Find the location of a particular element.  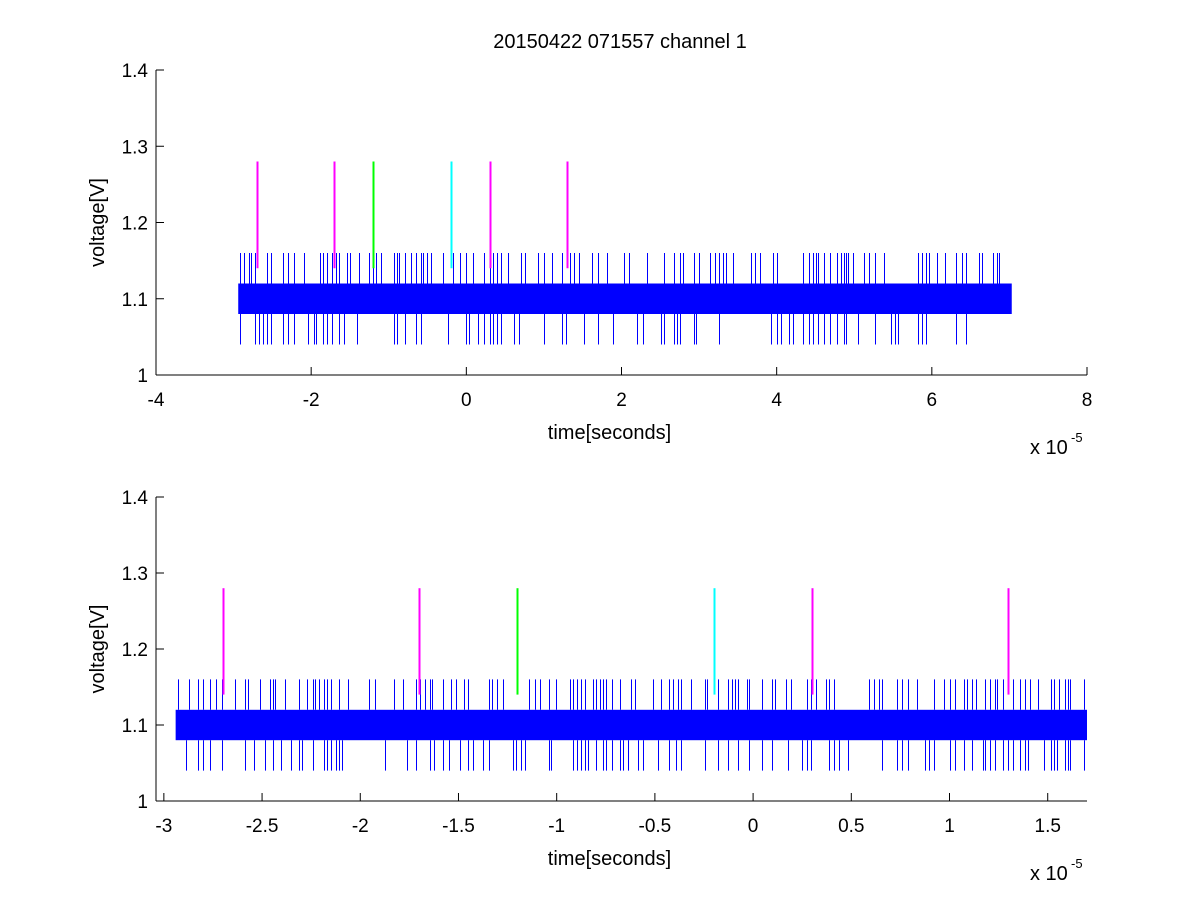

x-tick-label: 8 is located at coordinates (1087, 400).